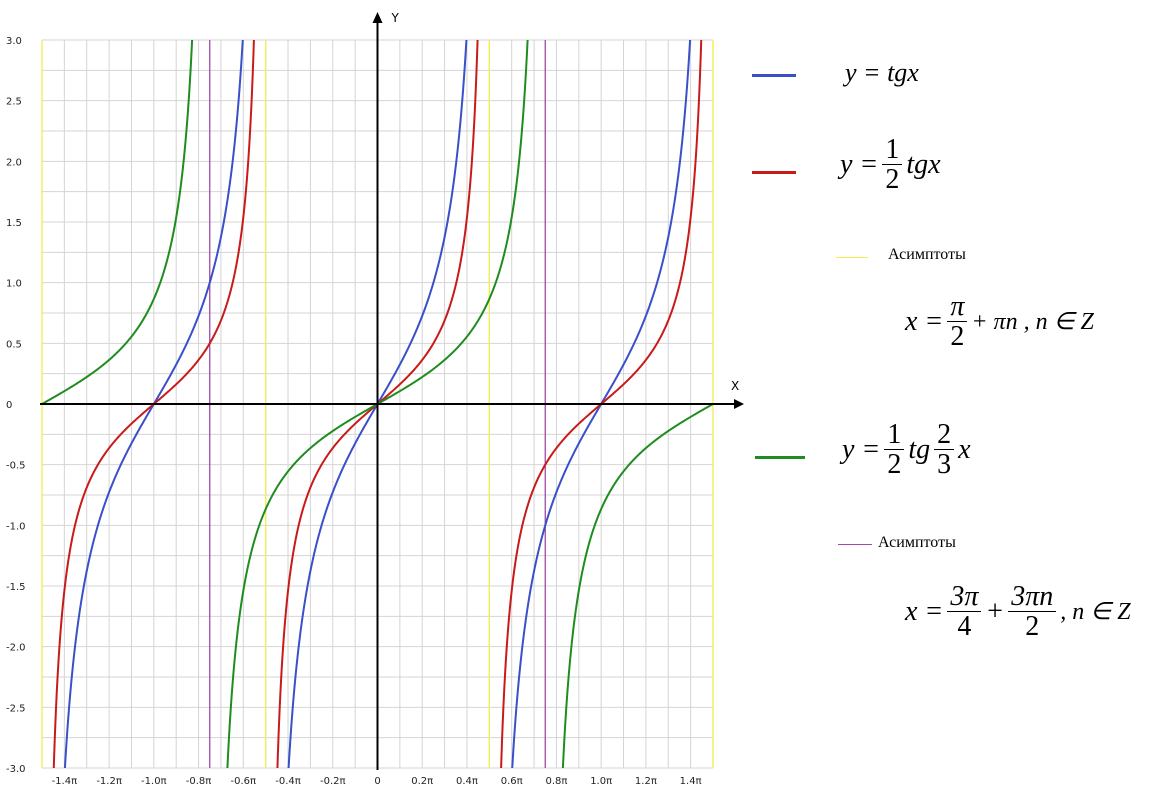  I want to click on legend-swatch-tan, so click(774, 75).